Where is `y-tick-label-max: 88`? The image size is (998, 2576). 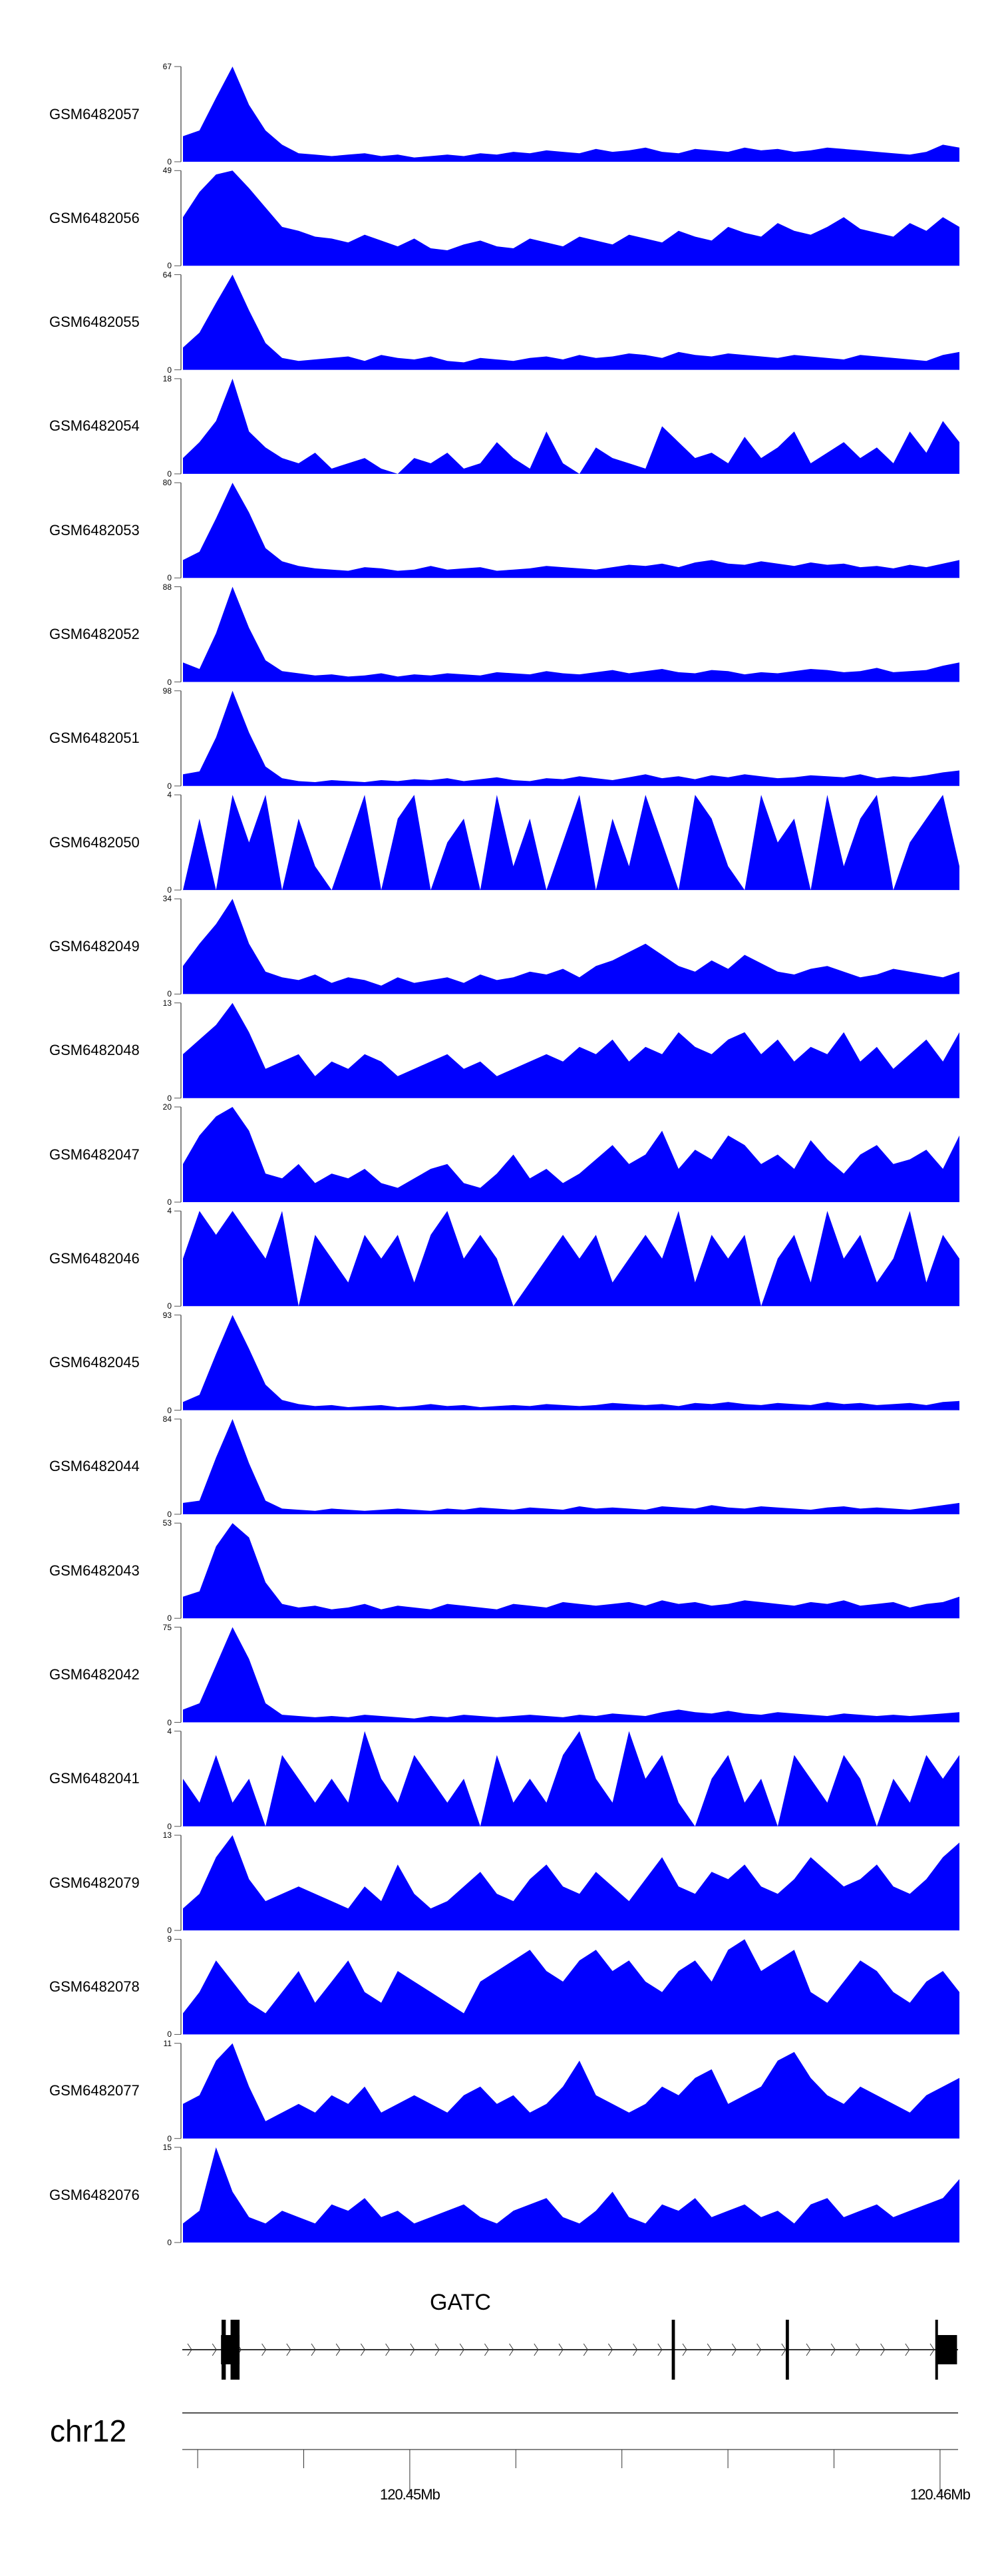
y-tick-label-max: 88 is located at coordinates (167, 587).